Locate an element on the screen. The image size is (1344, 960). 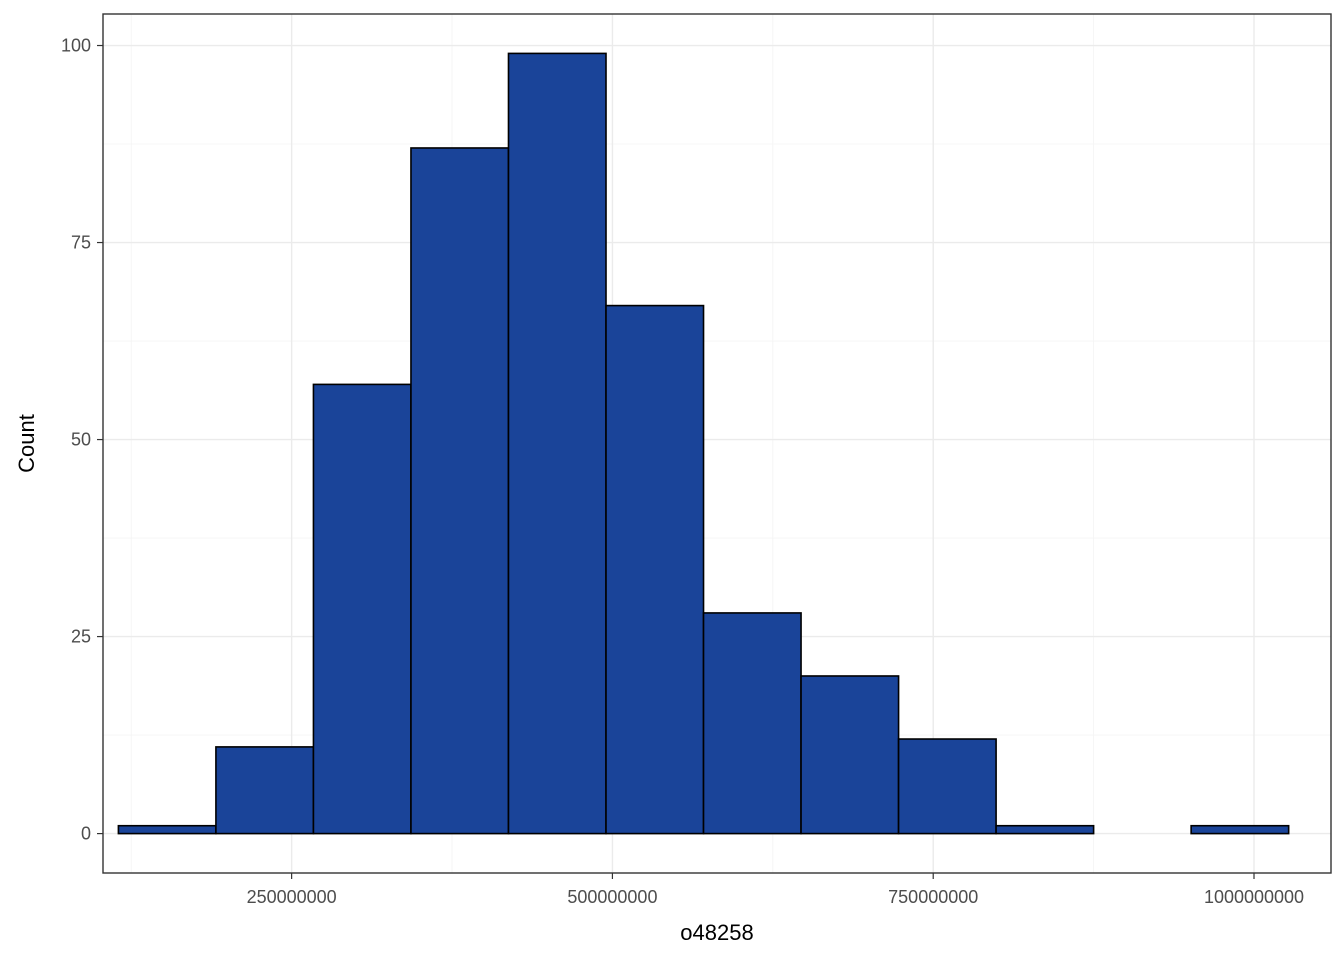
x-axis: 250000000 500000000 750000000 1000000000 is located at coordinates (775, 890).